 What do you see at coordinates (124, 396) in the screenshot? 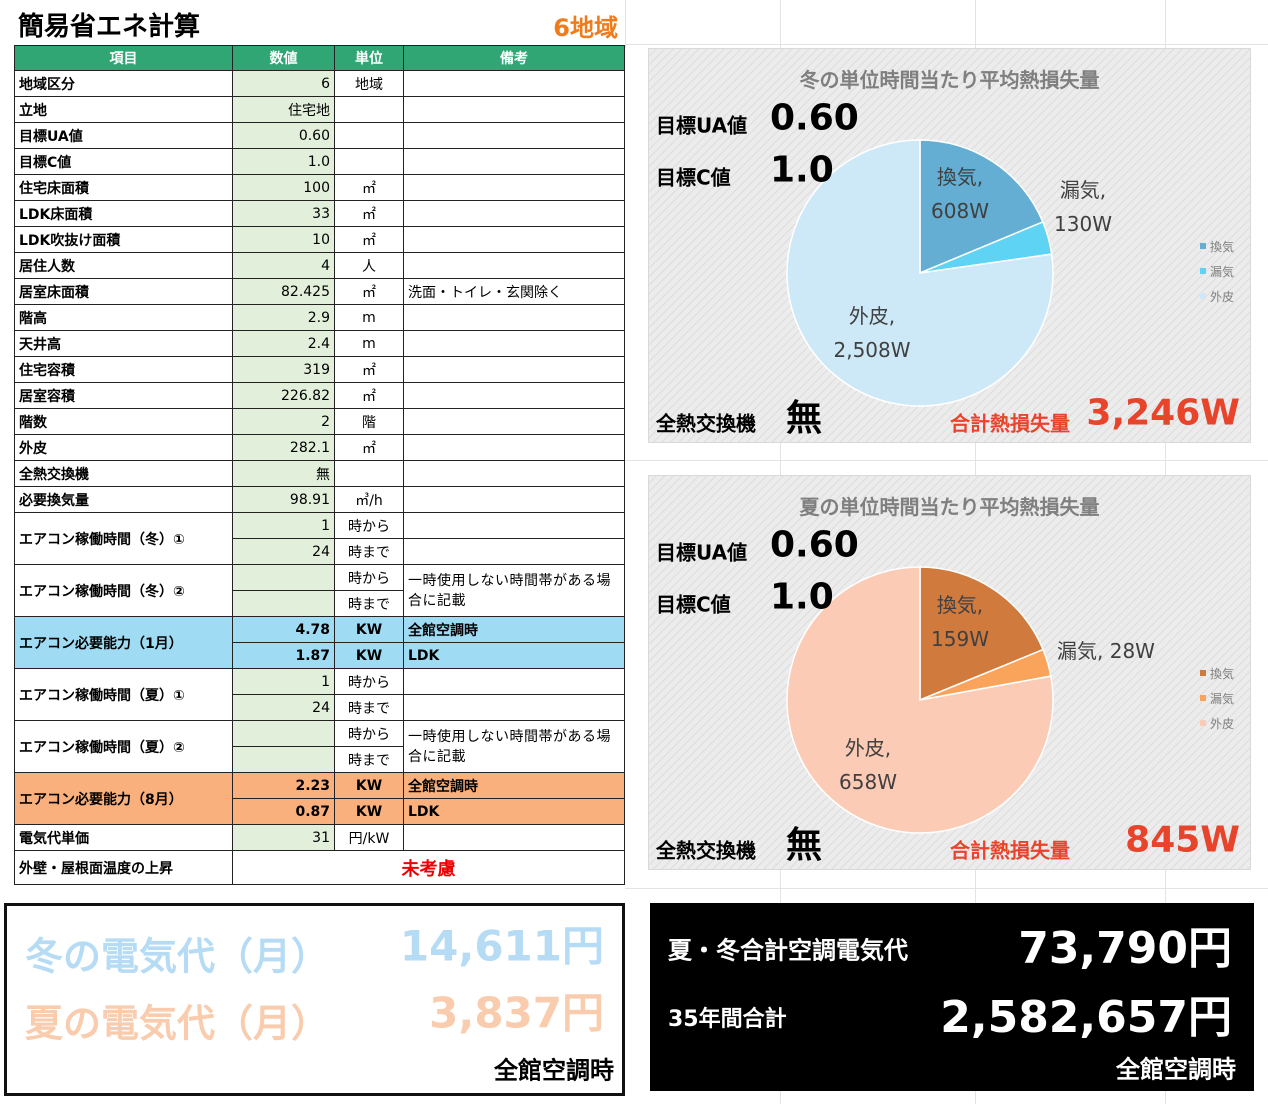
I see `row-label: 居室容積` at bounding box center [124, 396].